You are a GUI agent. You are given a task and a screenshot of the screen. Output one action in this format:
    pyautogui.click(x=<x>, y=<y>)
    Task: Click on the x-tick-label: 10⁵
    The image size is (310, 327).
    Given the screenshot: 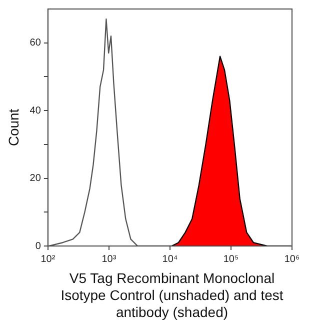 What is the action you would take?
    pyautogui.click(x=231, y=259)
    